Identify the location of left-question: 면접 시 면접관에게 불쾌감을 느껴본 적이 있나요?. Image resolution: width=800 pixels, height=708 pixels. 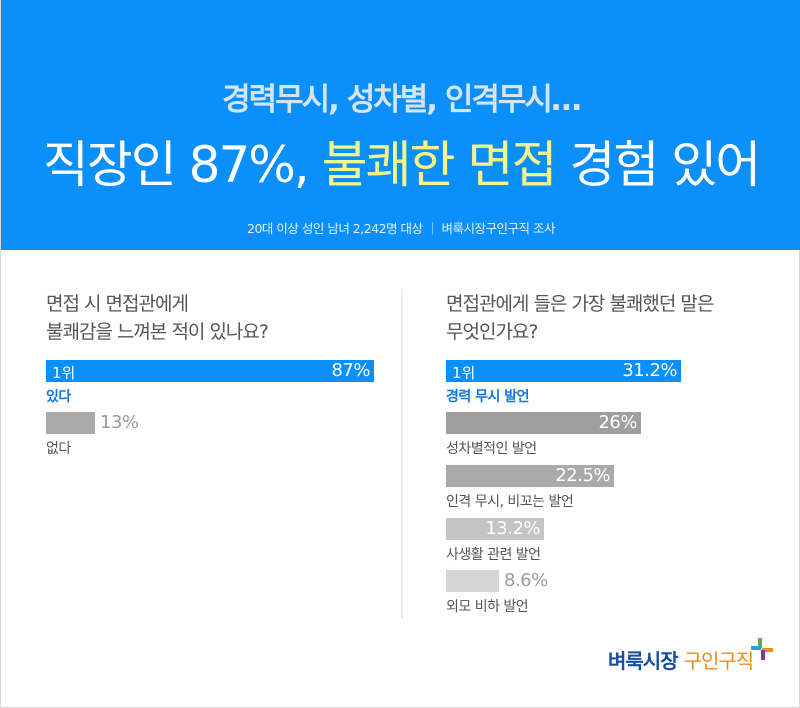
(216, 325).